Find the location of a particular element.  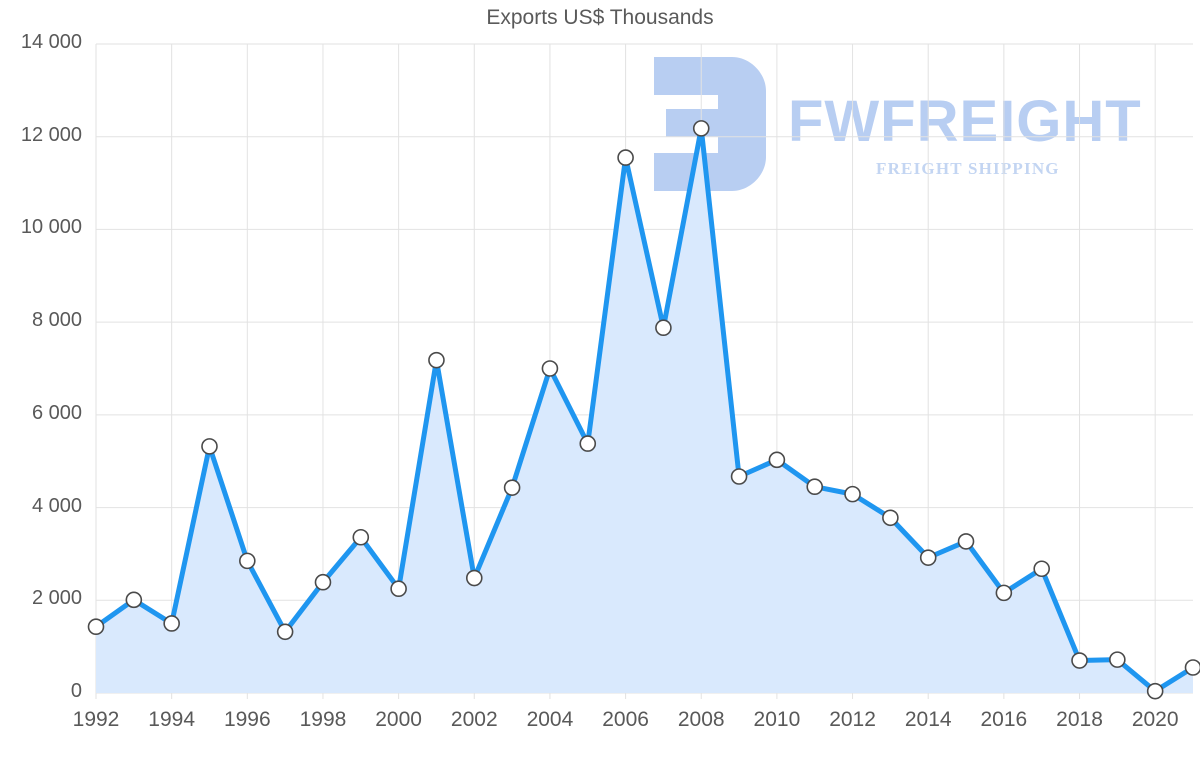

x-axis-tick-label: 2012 is located at coordinates (852, 719).